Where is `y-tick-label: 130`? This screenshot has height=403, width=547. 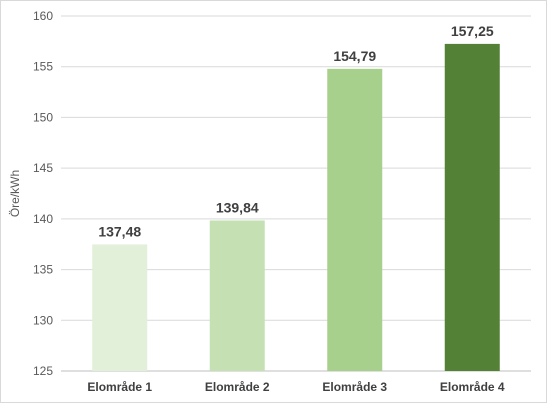 y-tick-label: 130 is located at coordinates (43, 320).